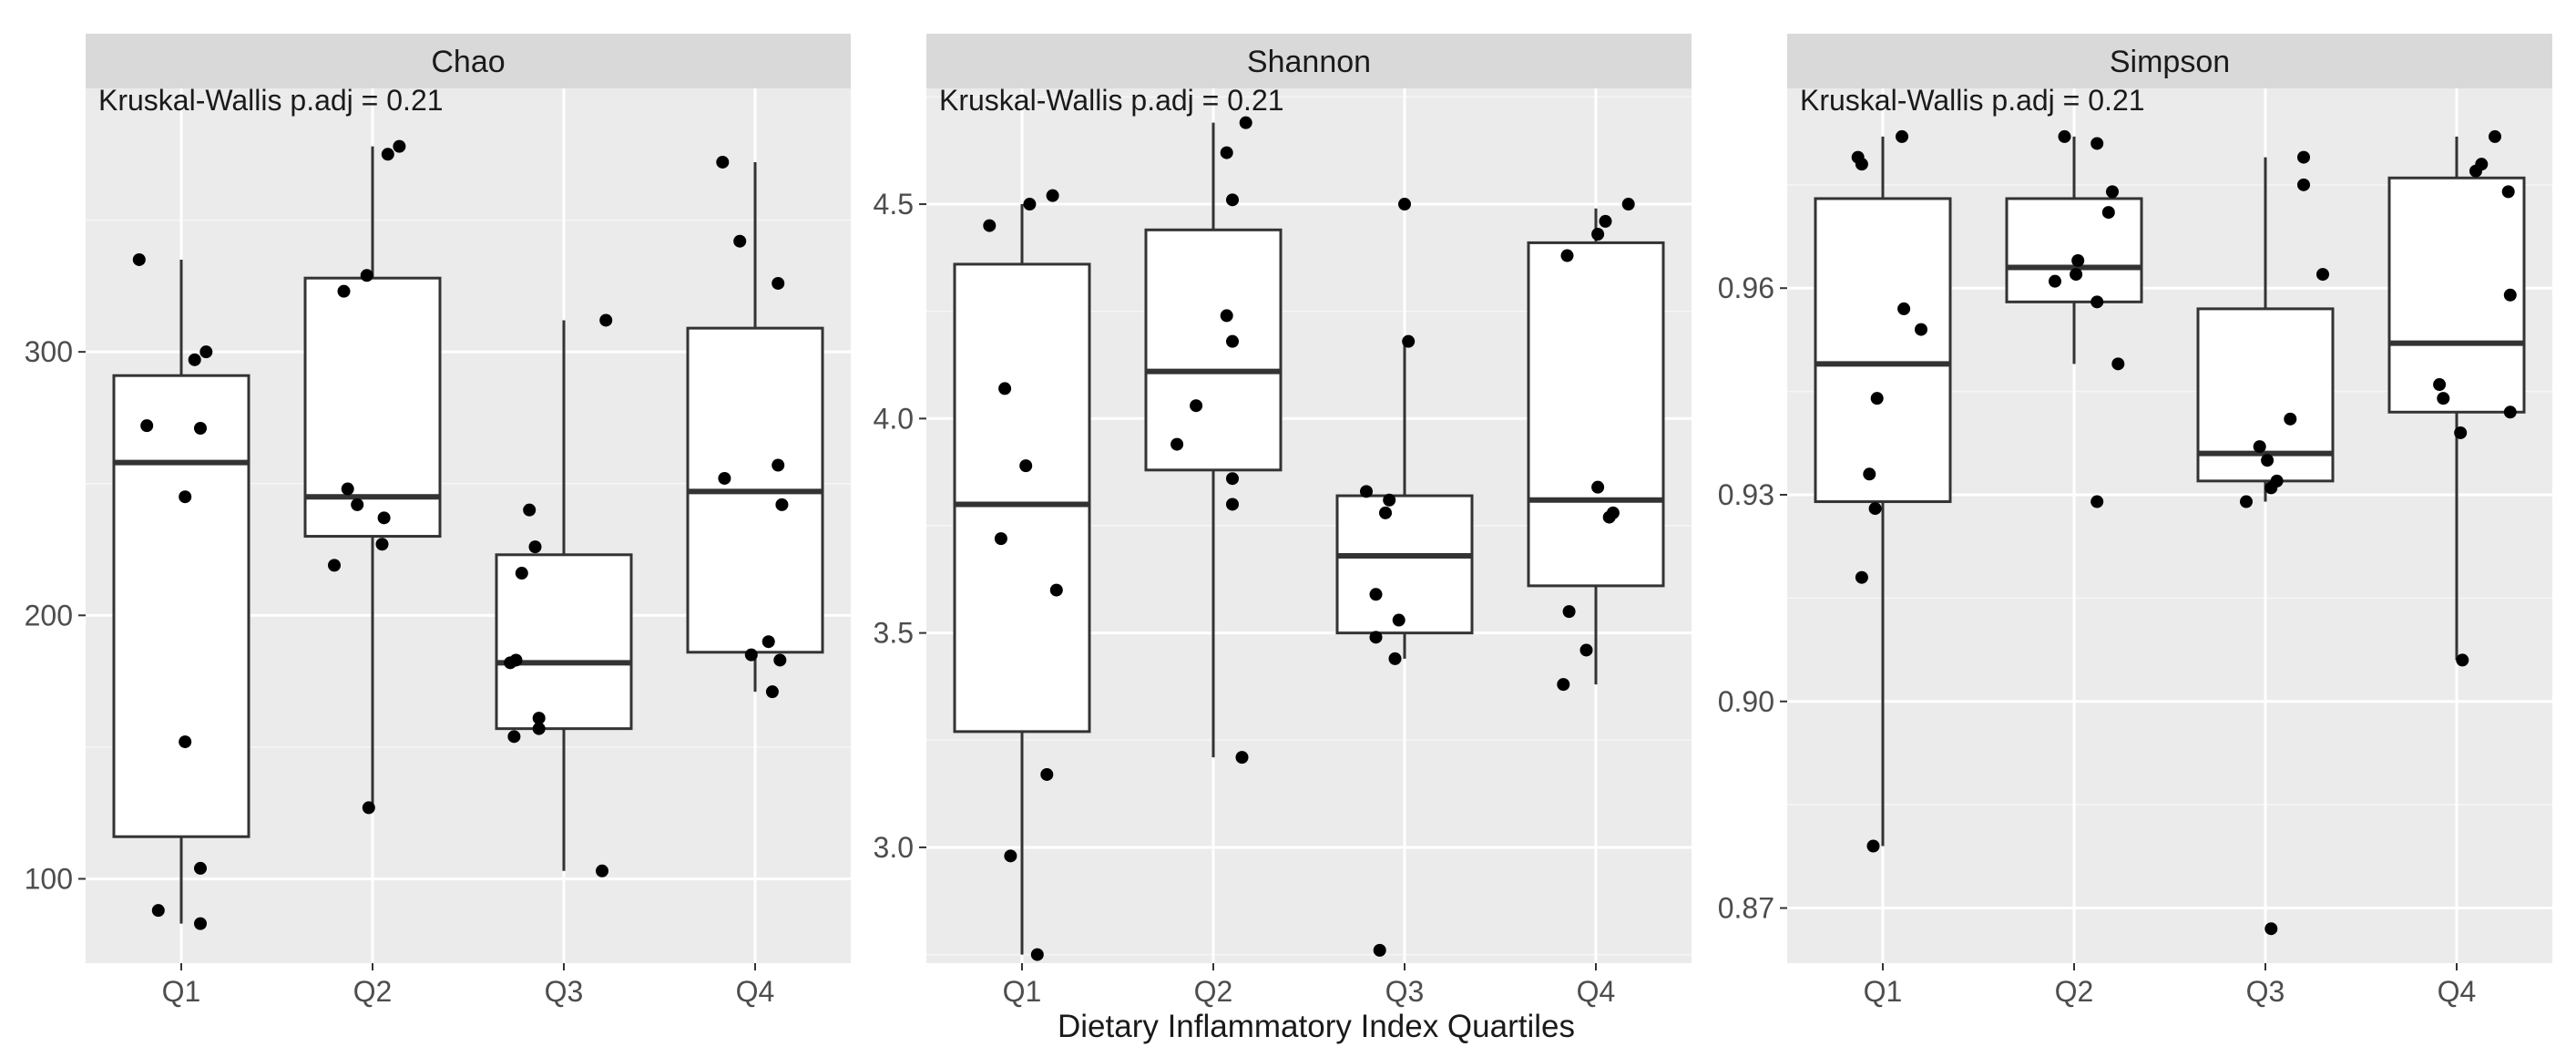  I want to click on kruskal-wallis-annotation: Kruskal-Wallis p.adj = 0.21, so click(271, 100).